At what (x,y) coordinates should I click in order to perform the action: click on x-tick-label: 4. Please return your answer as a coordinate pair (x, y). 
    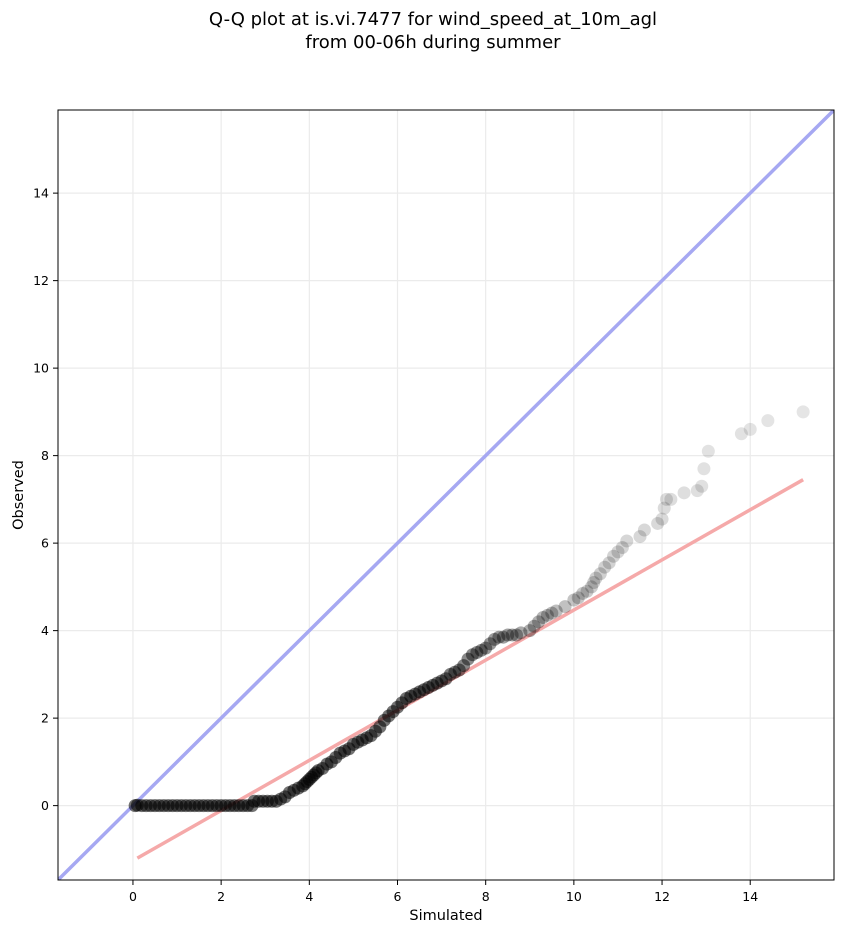
    Looking at the image, I should click on (309, 896).